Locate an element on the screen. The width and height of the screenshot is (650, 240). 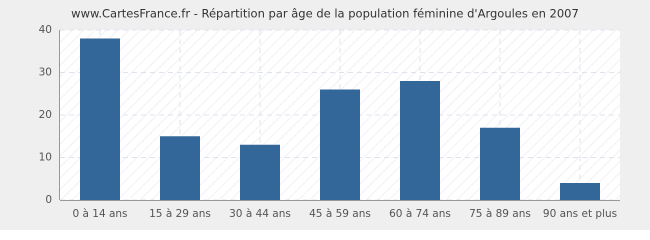
x-tick-label: 15 à 29 ans is located at coordinates (180, 214).